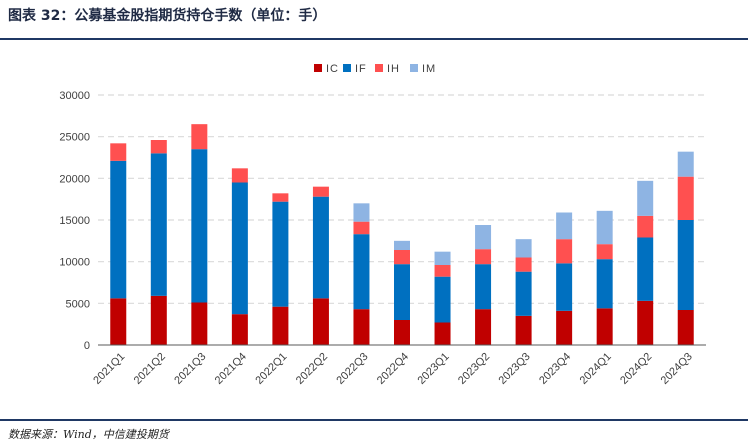  What do you see at coordinates (555, 369) in the screenshot?
I see `x-tick-label: 2023Q4` at bounding box center [555, 369].